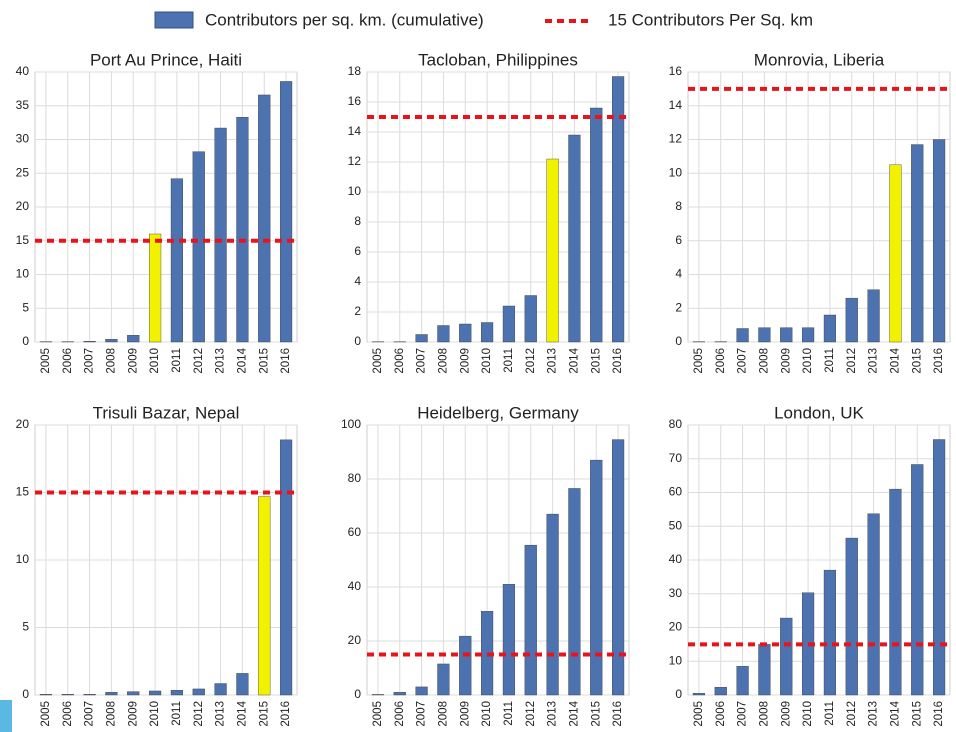  What do you see at coordinates (23, 105) in the screenshot?
I see `y-tick-label: 35` at bounding box center [23, 105].